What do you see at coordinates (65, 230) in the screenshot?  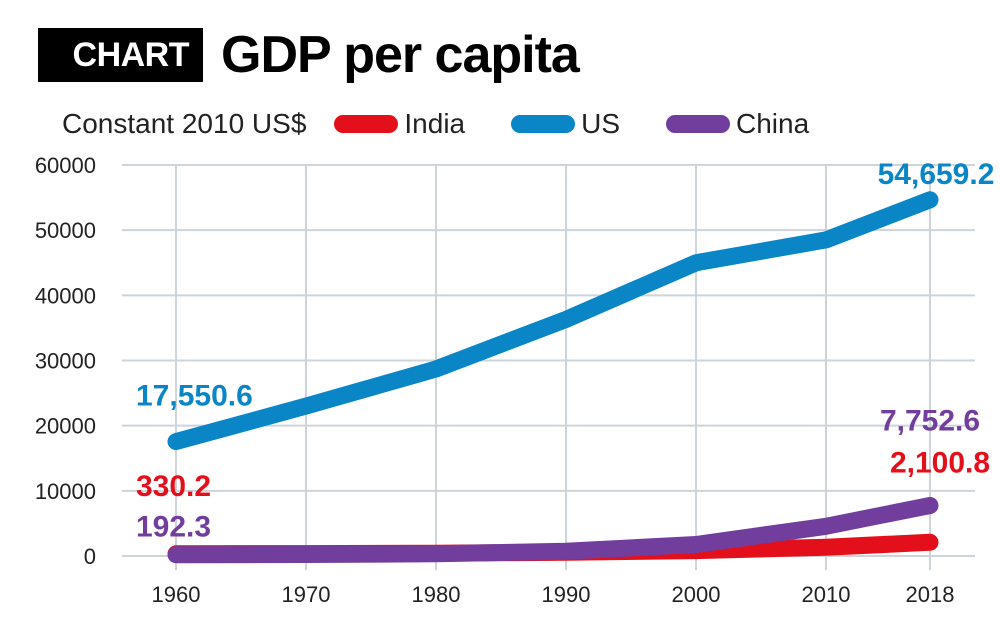 I see `y-tick-label: 50000` at bounding box center [65, 230].